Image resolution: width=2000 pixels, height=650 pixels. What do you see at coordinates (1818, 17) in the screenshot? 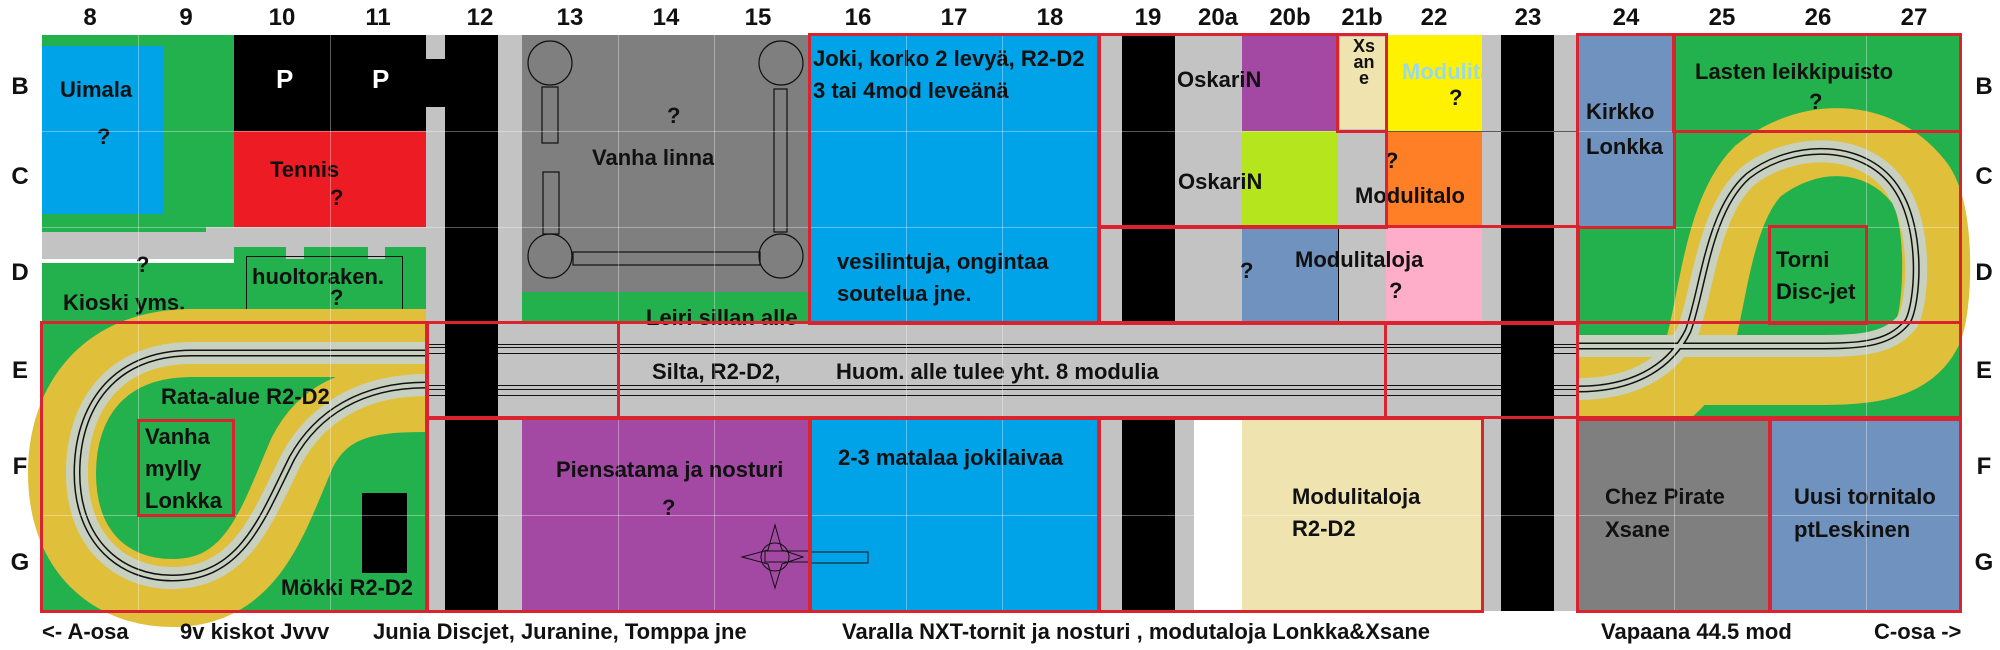
I see `col-header: 26` at bounding box center [1818, 17].